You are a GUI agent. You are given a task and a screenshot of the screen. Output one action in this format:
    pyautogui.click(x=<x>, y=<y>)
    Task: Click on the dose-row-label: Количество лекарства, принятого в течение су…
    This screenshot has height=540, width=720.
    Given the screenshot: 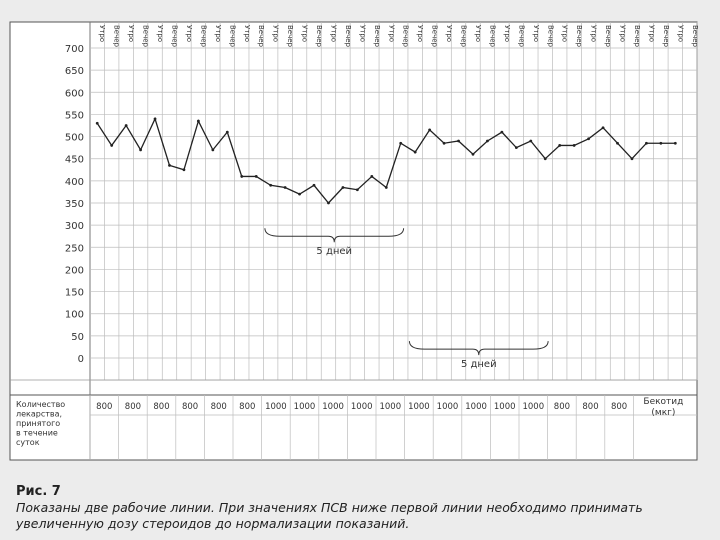 What is the action you would take?
    pyautogui.click(x=40, y=423)
    